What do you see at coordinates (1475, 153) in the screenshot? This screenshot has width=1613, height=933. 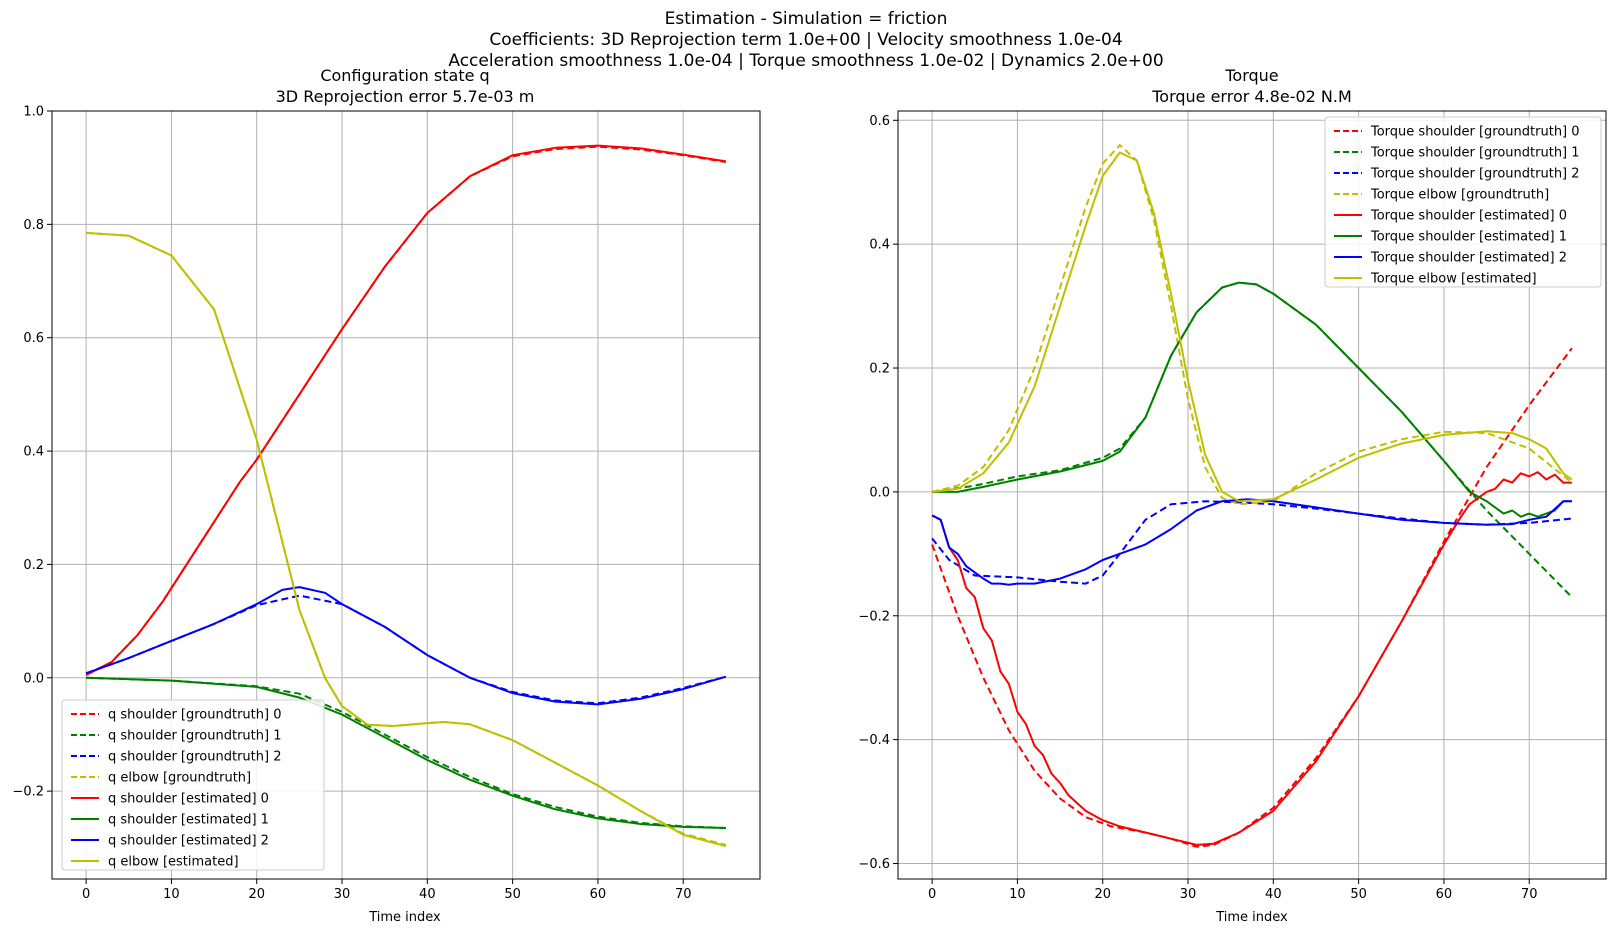 I see `right-legend-label-torque-shoulder-groundtruth-1: Torque shoulder [groundtruth] 1` at bounding box center [1475, 153].